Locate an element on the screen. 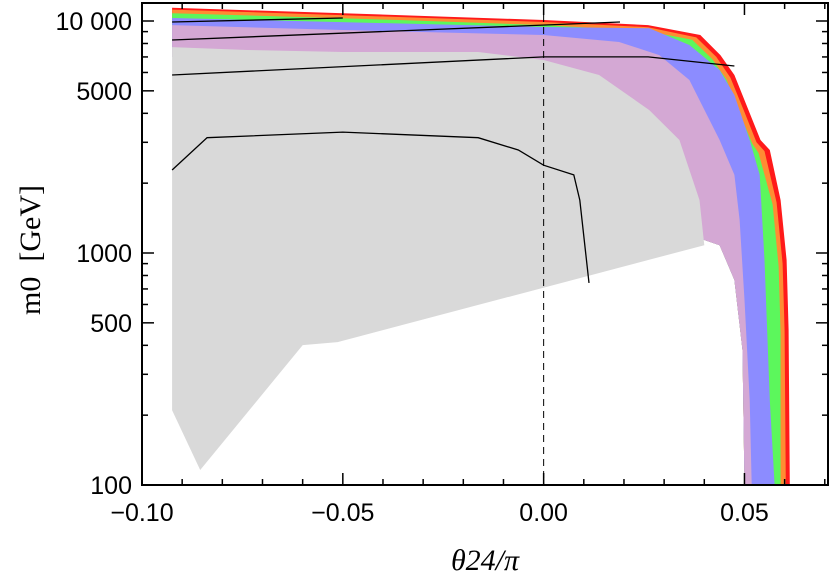 The height and width of the screenshot is (584, 830). x-tick-label: 0.05 is located at coordinates (744, 513).